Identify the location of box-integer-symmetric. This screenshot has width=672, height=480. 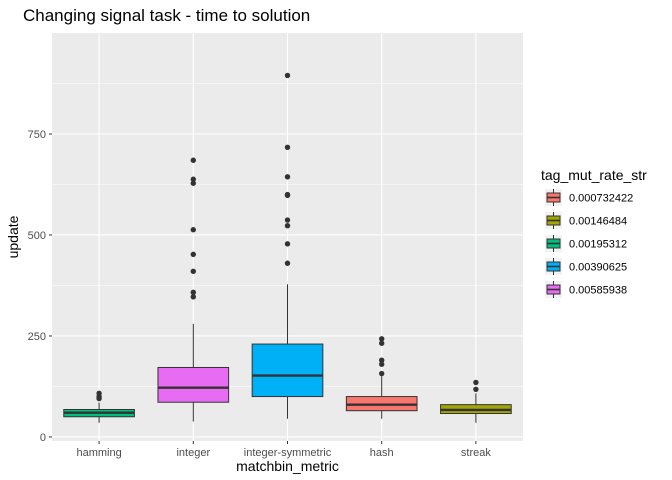
(287, 245).